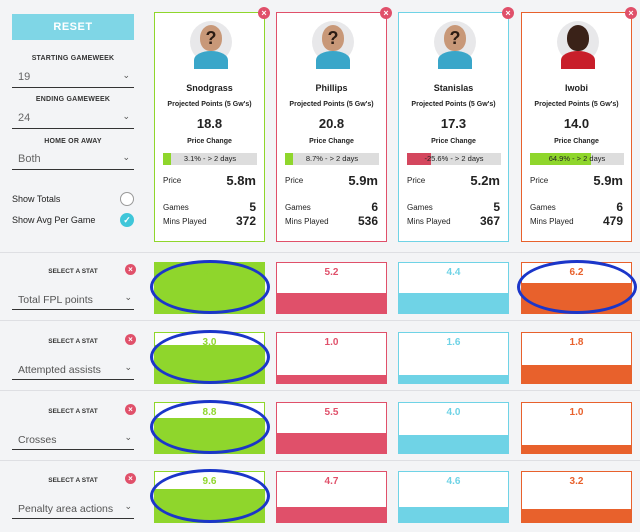  What do you see at coordinates (331, 272) in the screenshot?
I see `stat-value: 5.2` at bounding box center [331, 272].